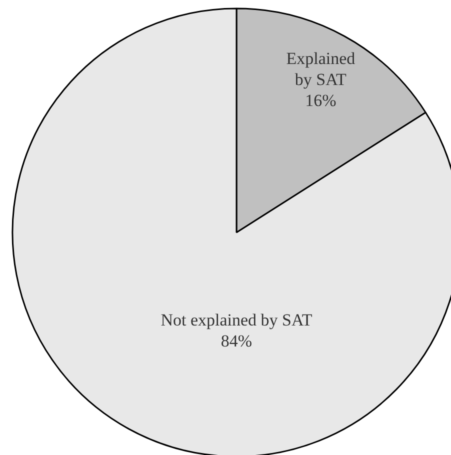 The width and height of the screenshot is (451, 455). I want to click on data-label: 84%, so click(236, 341).